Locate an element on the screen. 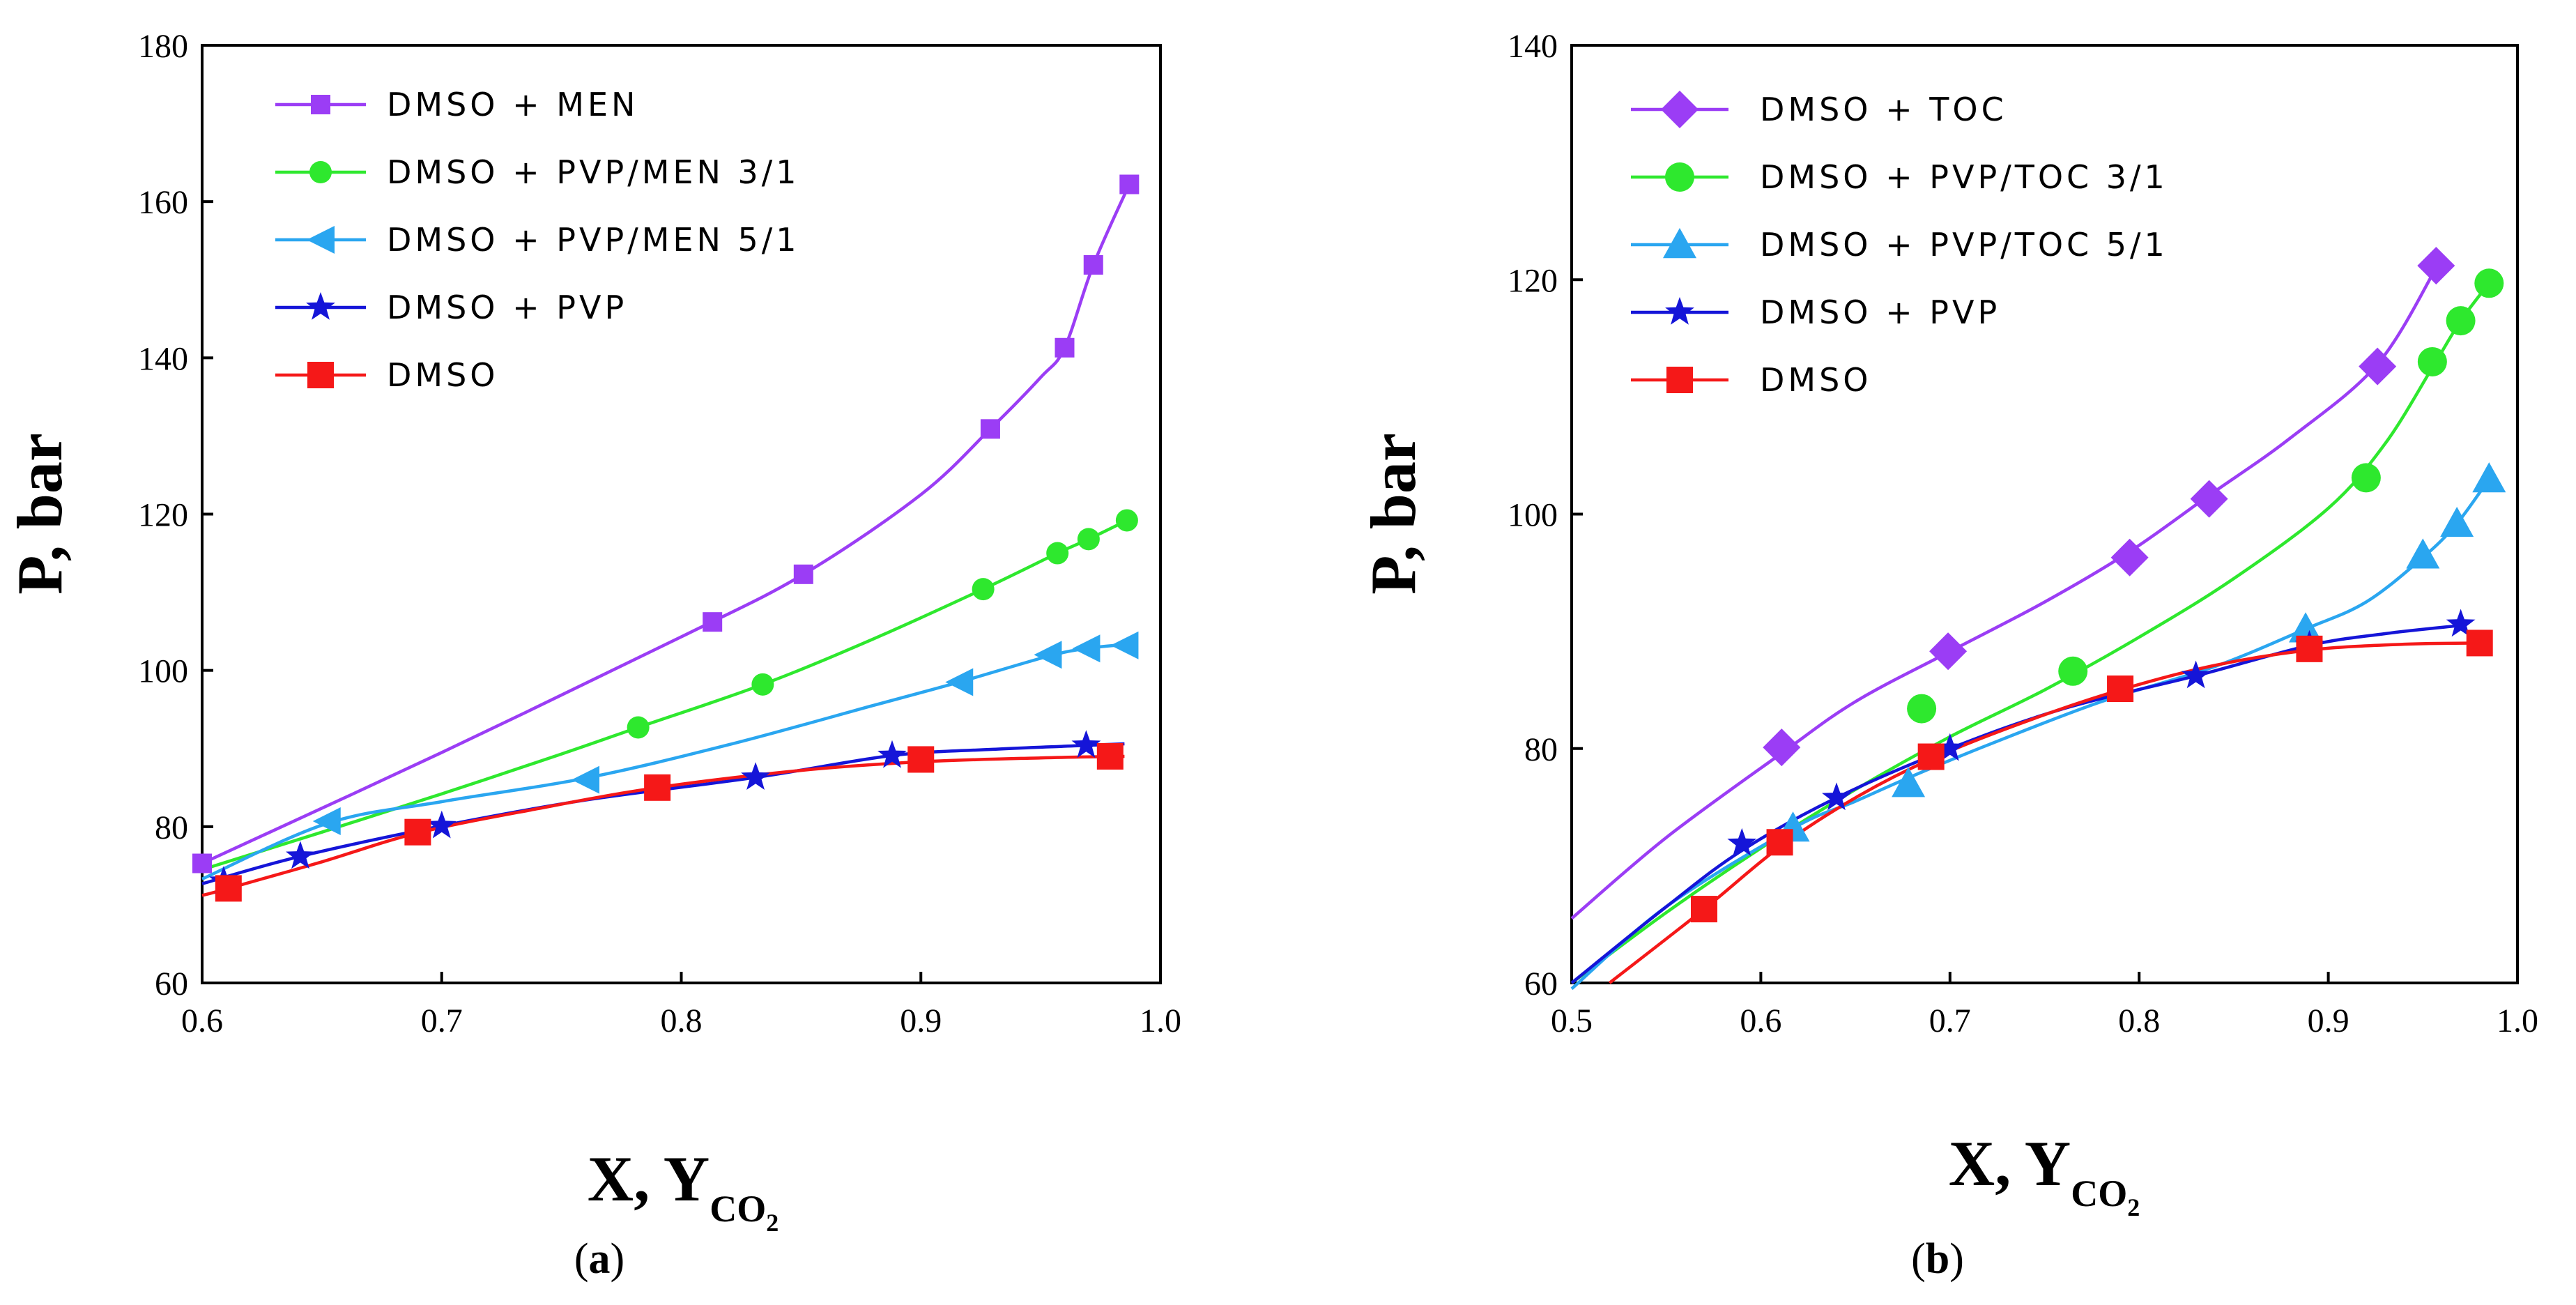 The image size is (2576, 1305). legend-entry-label: DMSO + PVP/TOC 5/1 is located at coordinates (1964, 245).